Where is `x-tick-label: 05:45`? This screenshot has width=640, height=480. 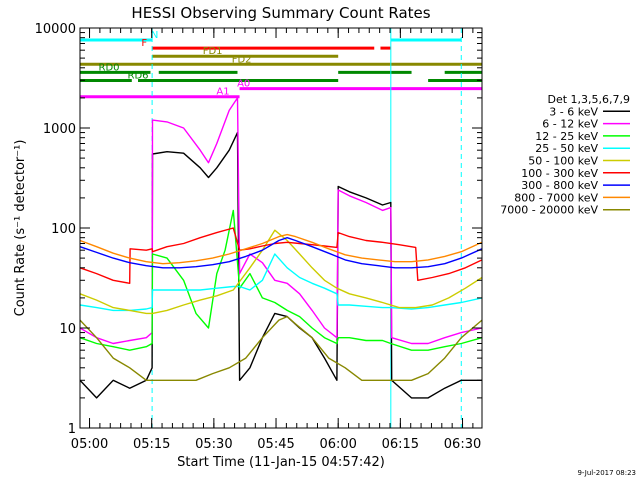 x-tick-label: 05:45 is located at coordinates (275, 444).